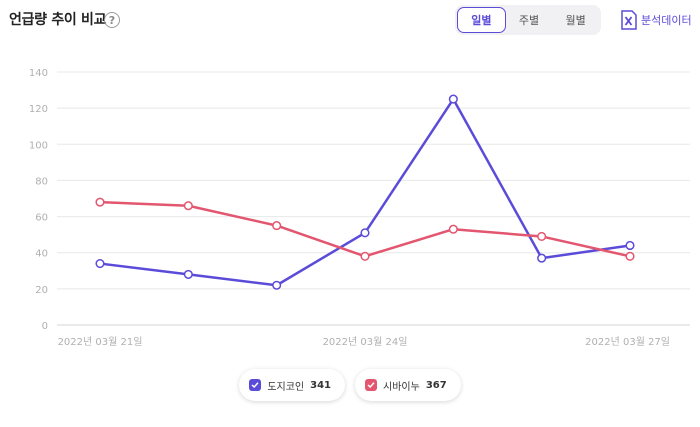  I want to click on legend-label: 시바이누, so click(401, 387).